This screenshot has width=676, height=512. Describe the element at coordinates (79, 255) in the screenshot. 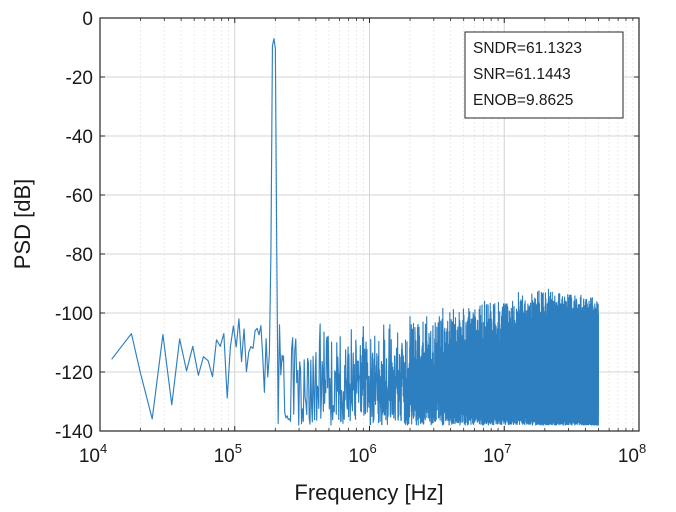

I see `y-tick-label: -80` at that location.